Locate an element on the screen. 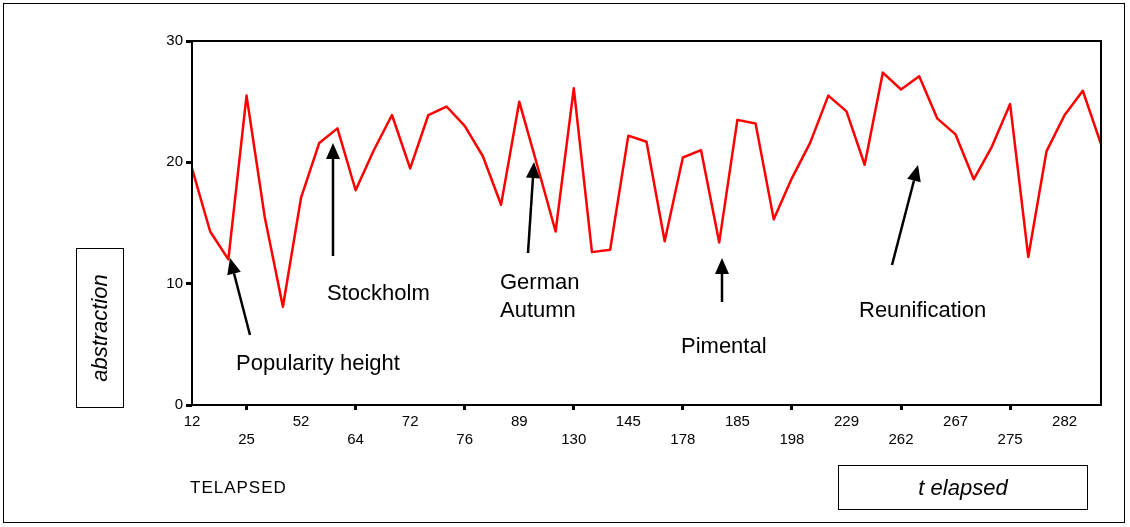 The image size is (1130, 527). x-tick-label: 178 is located at coordinates (683, 439).